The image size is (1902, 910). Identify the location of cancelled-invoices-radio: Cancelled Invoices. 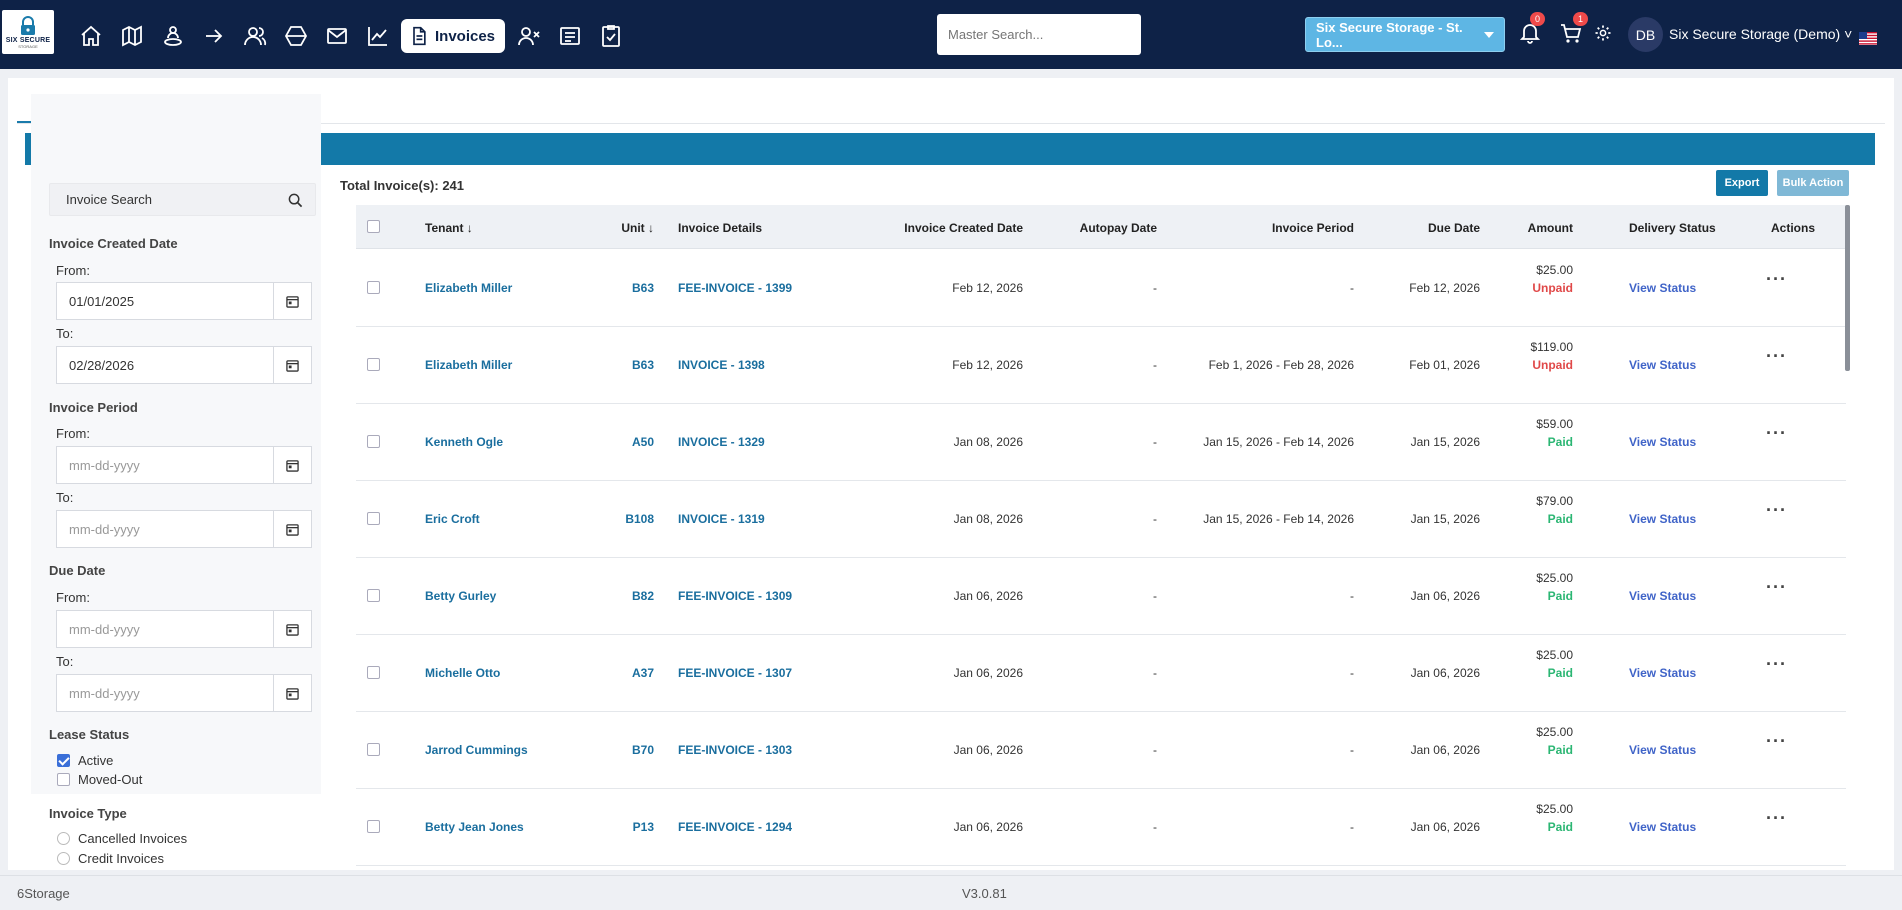
(122, 838).